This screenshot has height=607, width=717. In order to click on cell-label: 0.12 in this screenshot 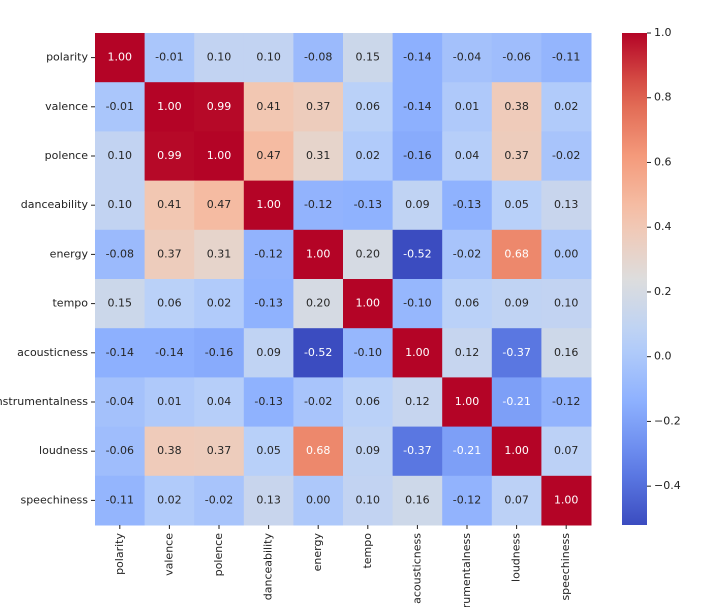, I will do `click(417, 401)`.